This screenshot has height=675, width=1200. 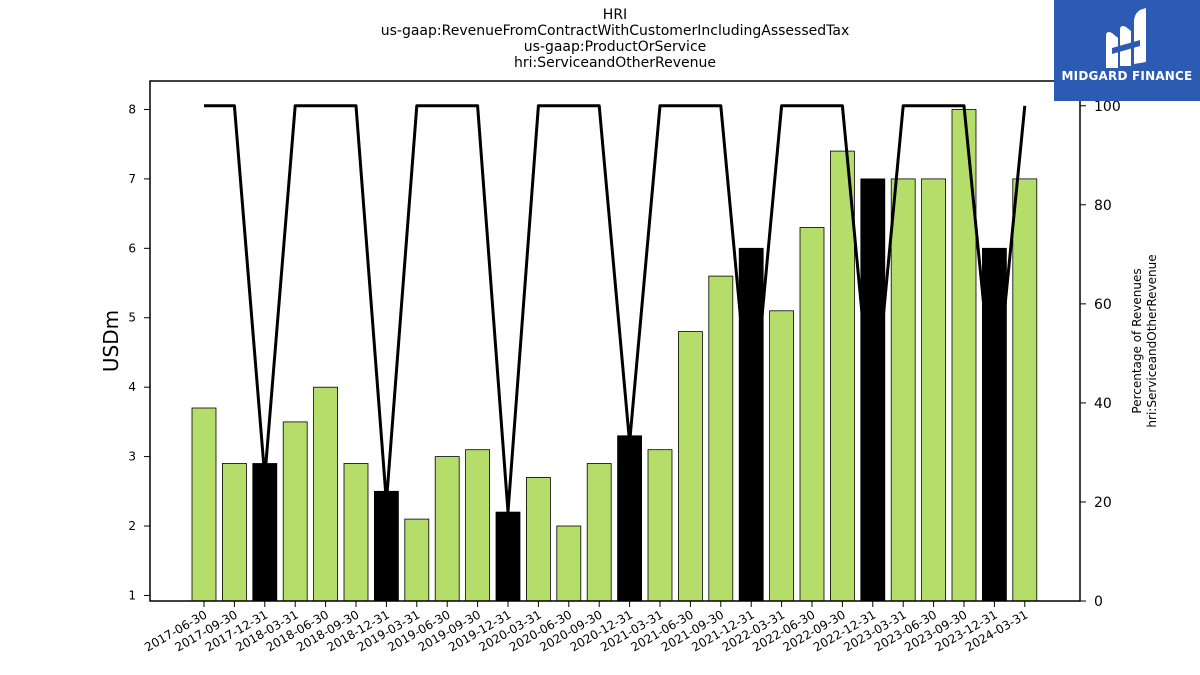 I want to click on y2-tick-label: 100, so click(x=1107, y=107).